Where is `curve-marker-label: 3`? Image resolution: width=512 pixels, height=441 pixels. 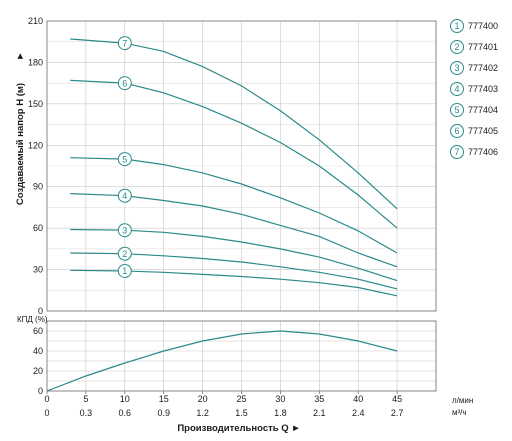
curve-marker-label: 3 is located at coordinates (124, 230).